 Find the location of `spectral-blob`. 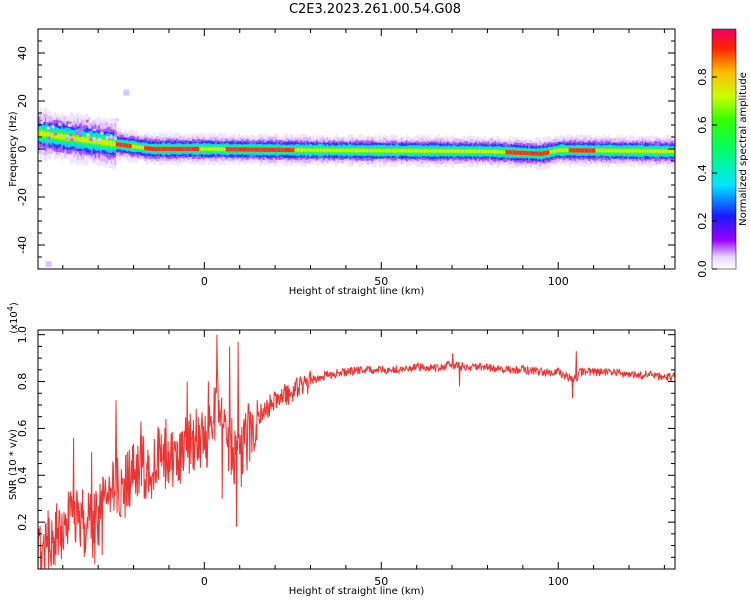

spectral-blob is located at coordinates (126, 92).